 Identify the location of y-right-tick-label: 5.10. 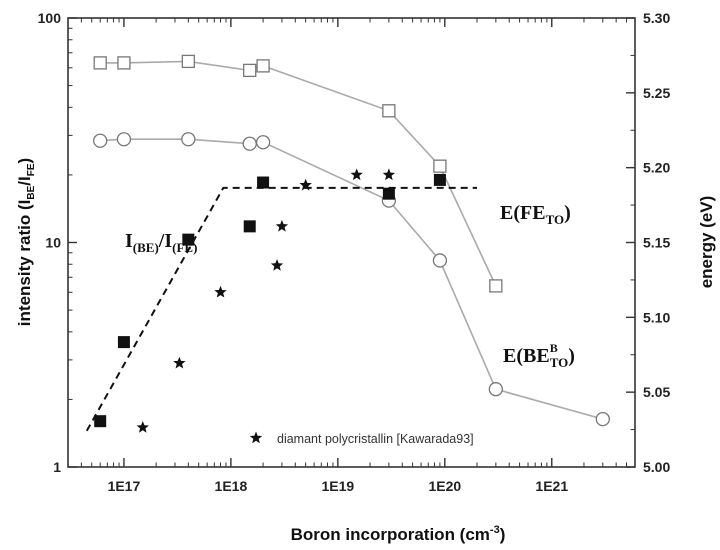
(656, 317).